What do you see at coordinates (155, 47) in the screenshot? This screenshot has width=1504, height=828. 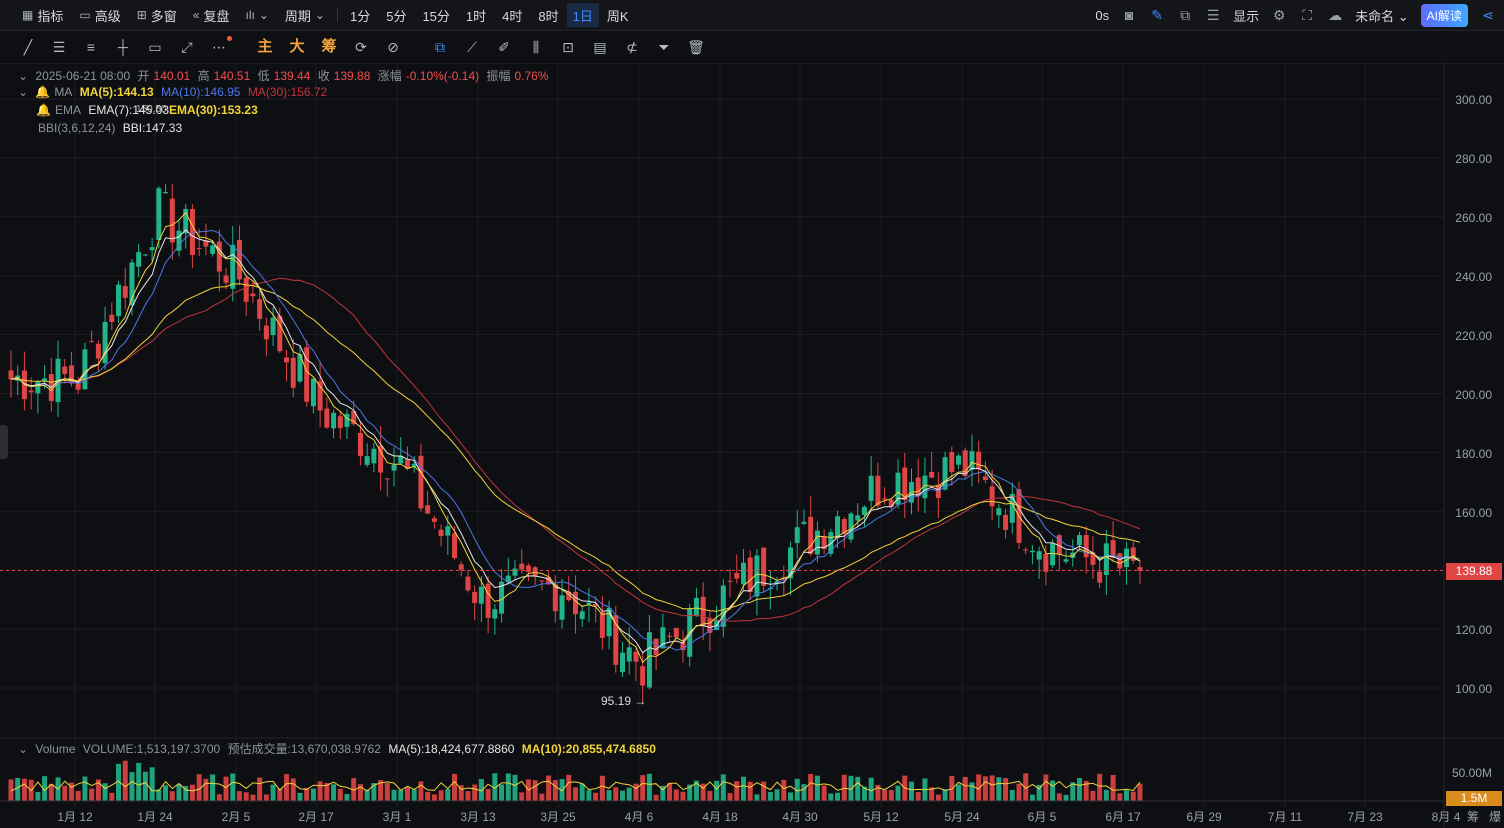 I see `rectangle-icon: ▭` at bounding box center [155, 47].